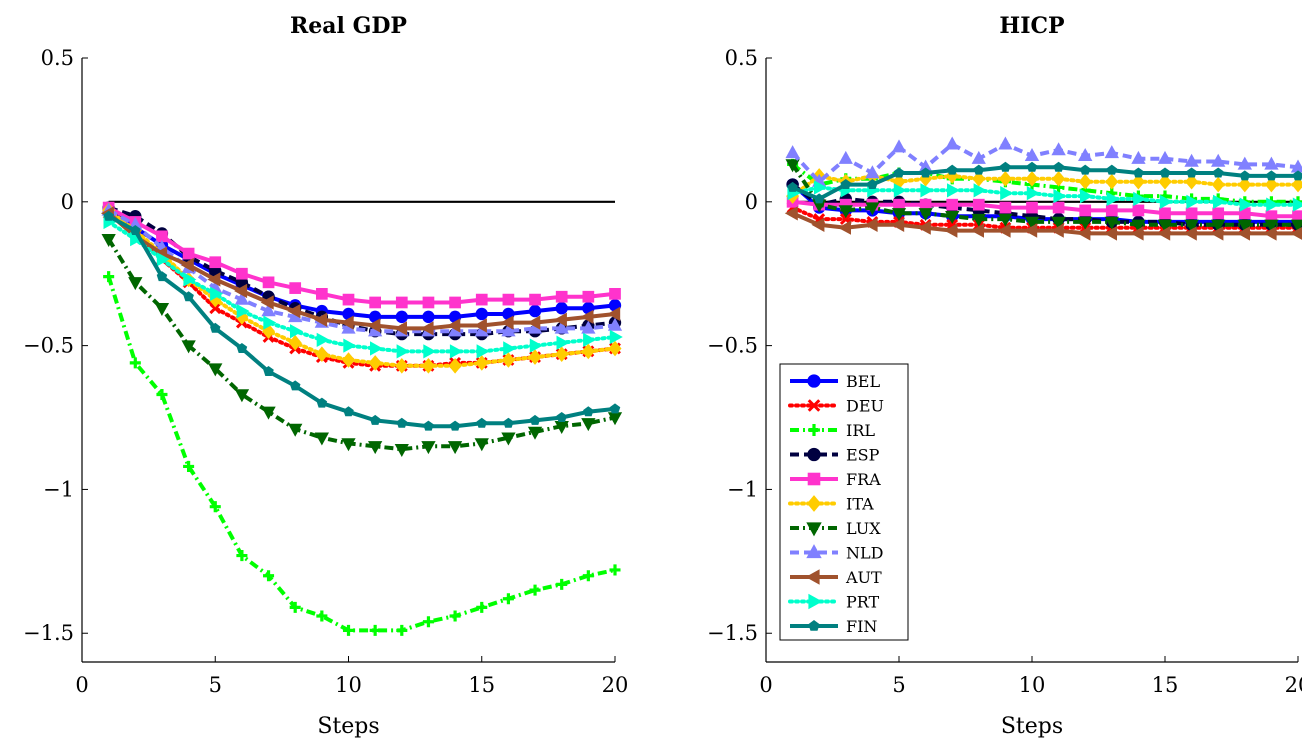  I want to click on legend-label-fra: FRA, so click(863, 479).